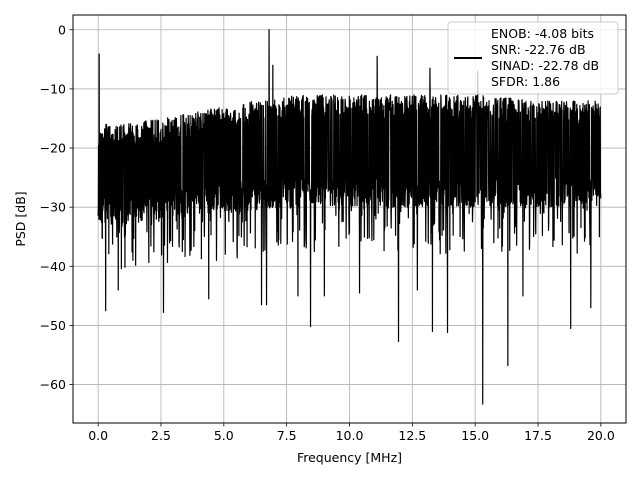 Image resolution: width=640 pixels, height=480 pixels. I want to click on y-tick-label: −60, so click(53, 384).